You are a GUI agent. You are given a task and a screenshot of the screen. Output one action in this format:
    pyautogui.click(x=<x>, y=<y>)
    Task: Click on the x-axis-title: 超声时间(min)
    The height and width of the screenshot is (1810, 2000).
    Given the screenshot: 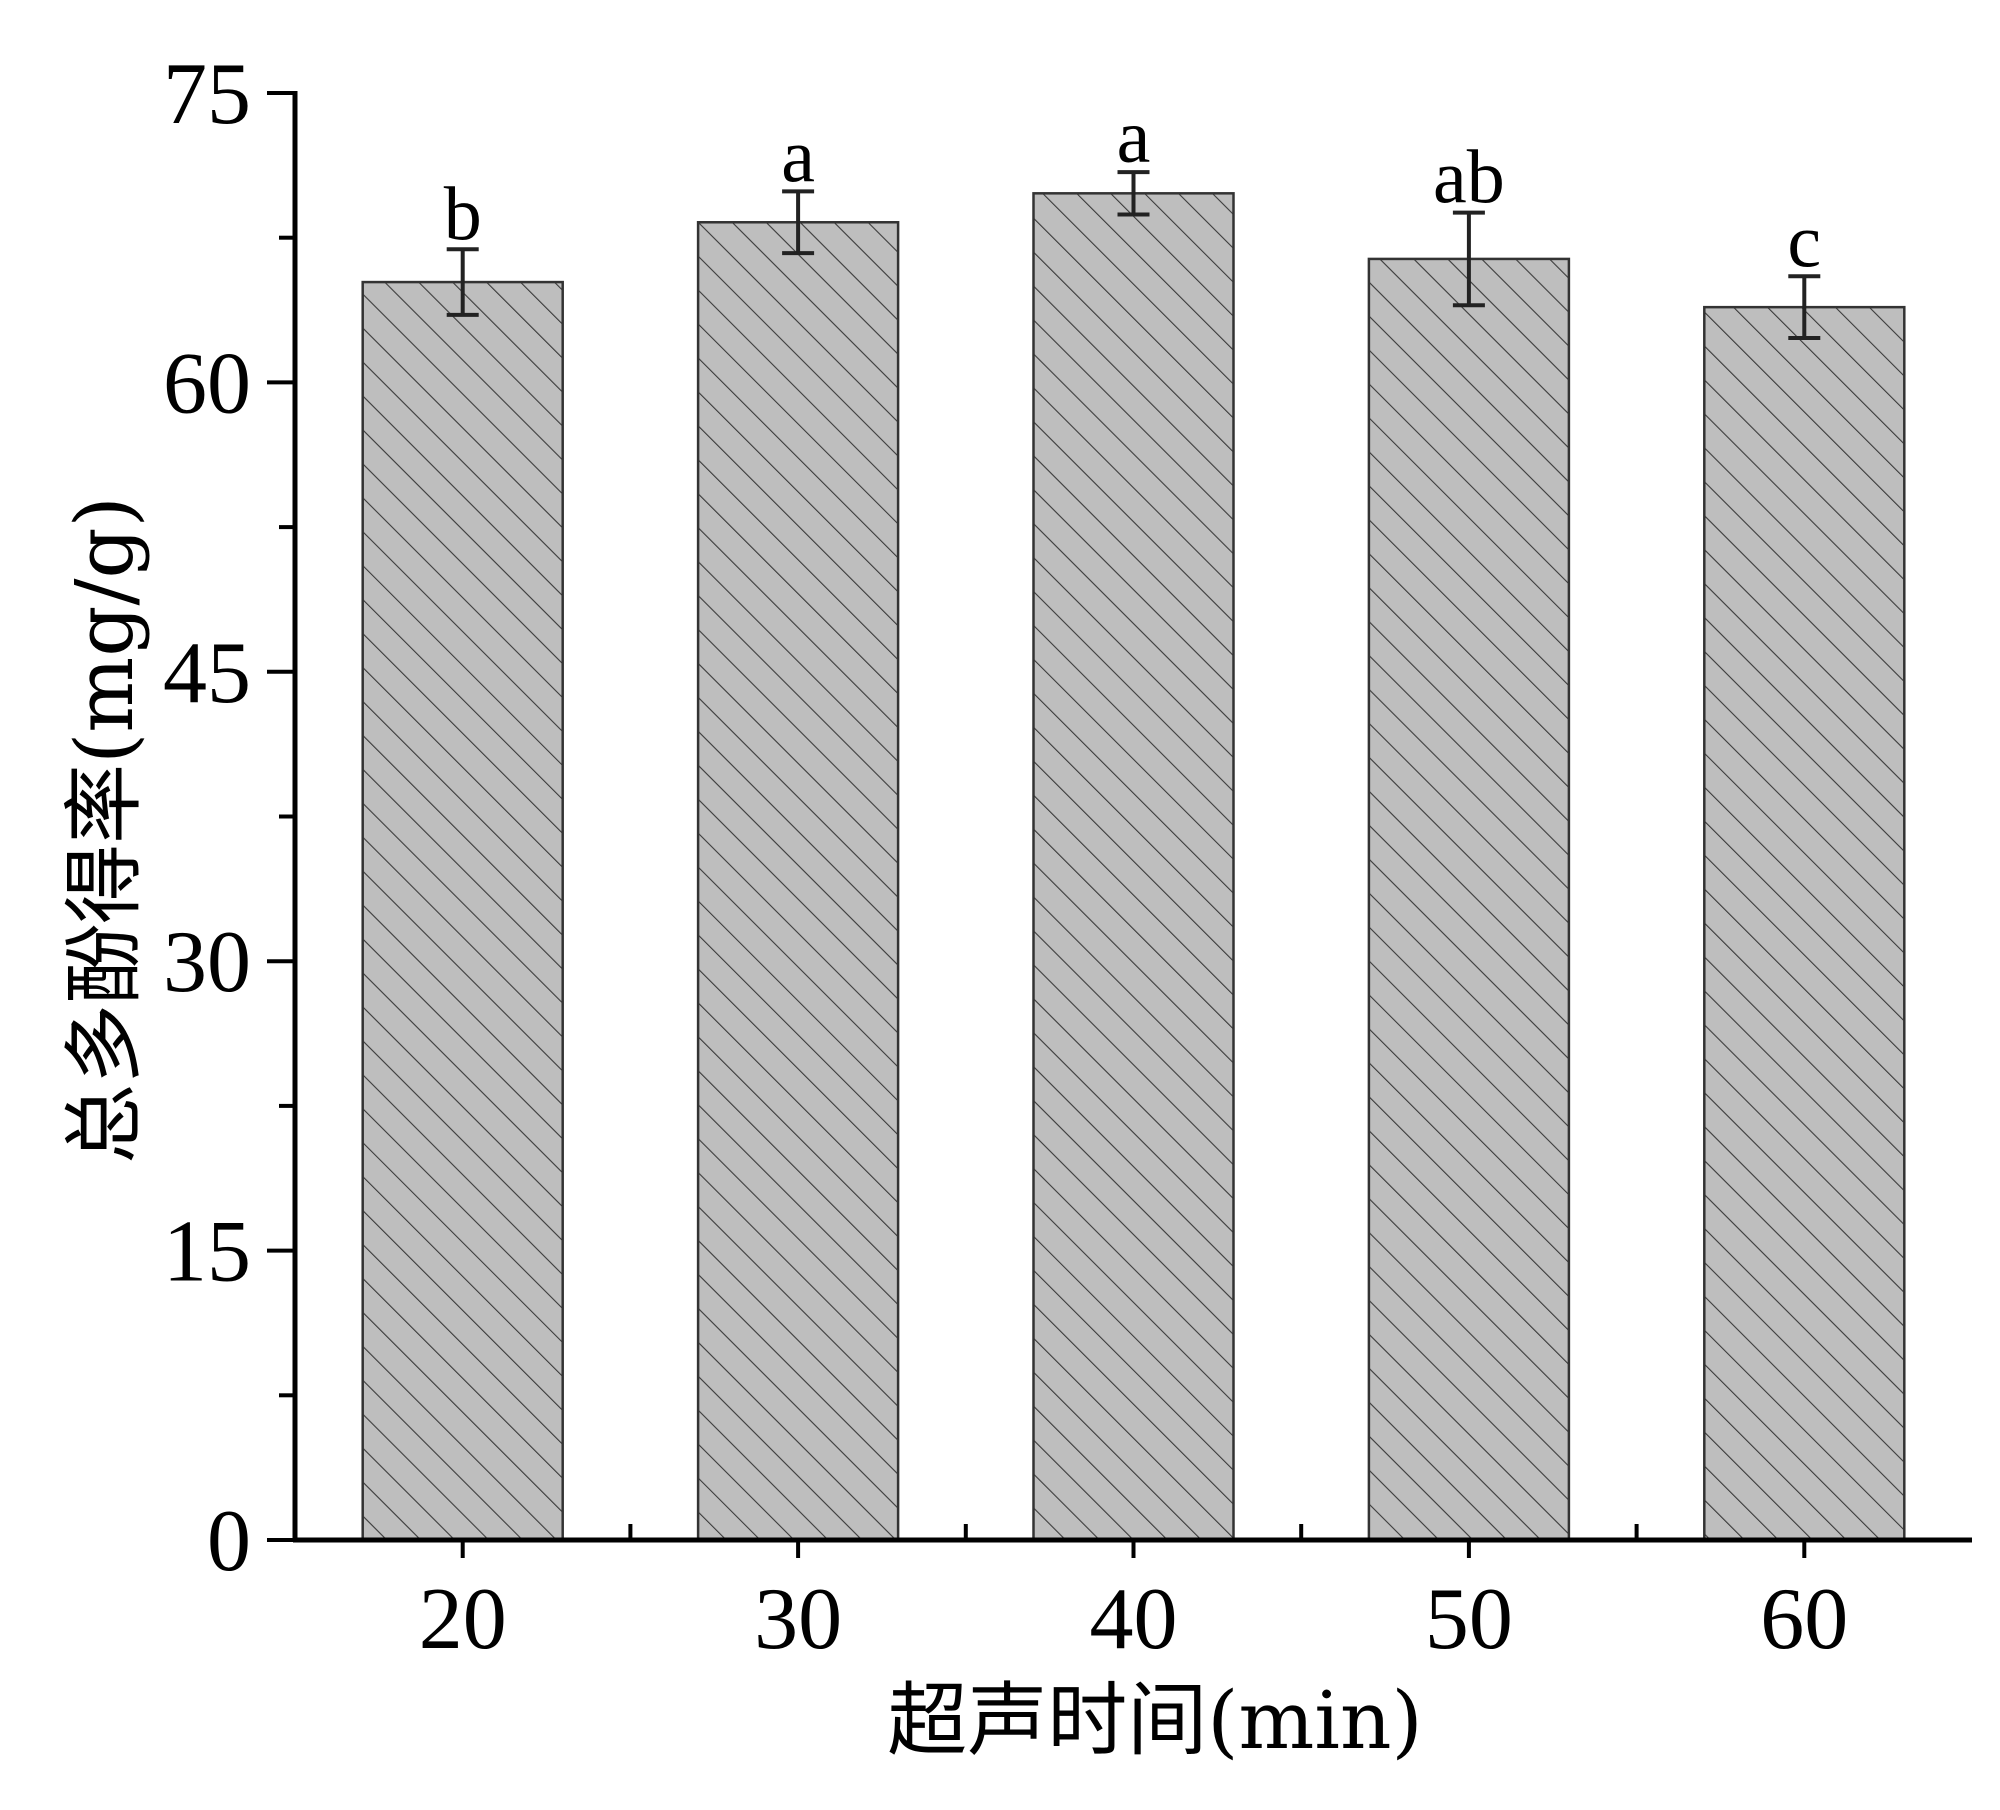 What is the action you would take?
    pyautogui.click(x=1154, y=1720)
    